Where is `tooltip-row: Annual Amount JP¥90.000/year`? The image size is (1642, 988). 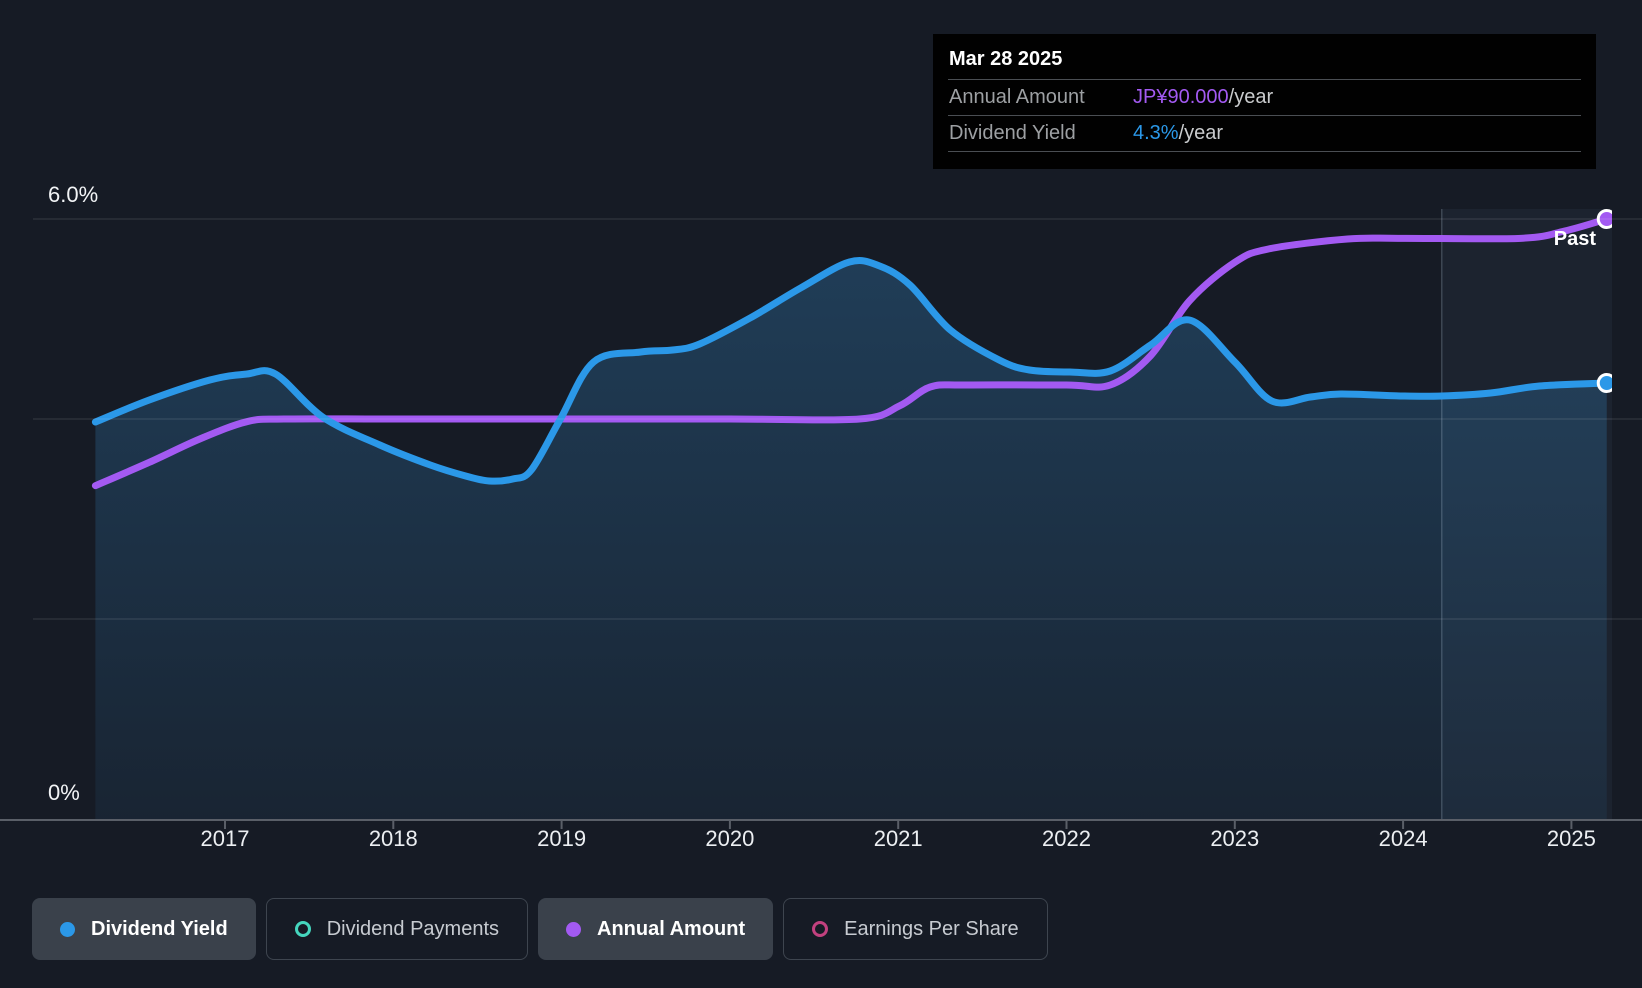 tooltip-row: Annual Amount JP¥90.000/year is located at coordinates (1264, 97).